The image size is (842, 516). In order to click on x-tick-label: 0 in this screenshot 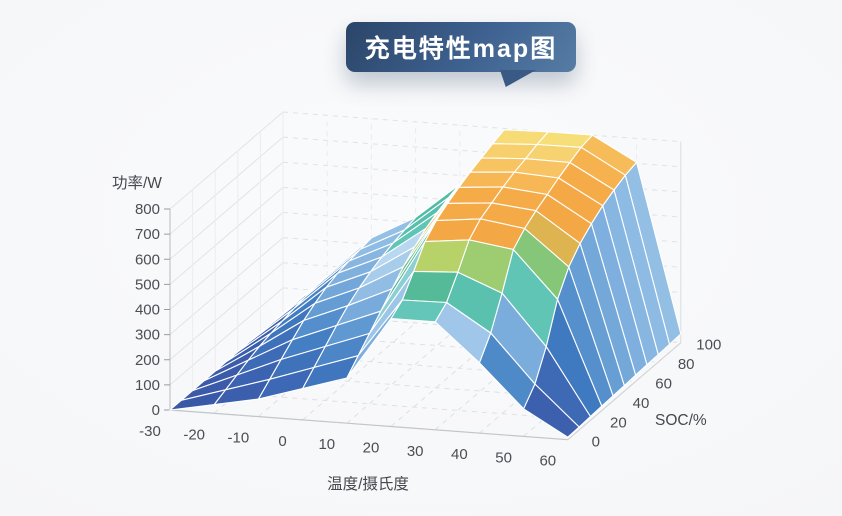, I will do `click(282, 441)`.